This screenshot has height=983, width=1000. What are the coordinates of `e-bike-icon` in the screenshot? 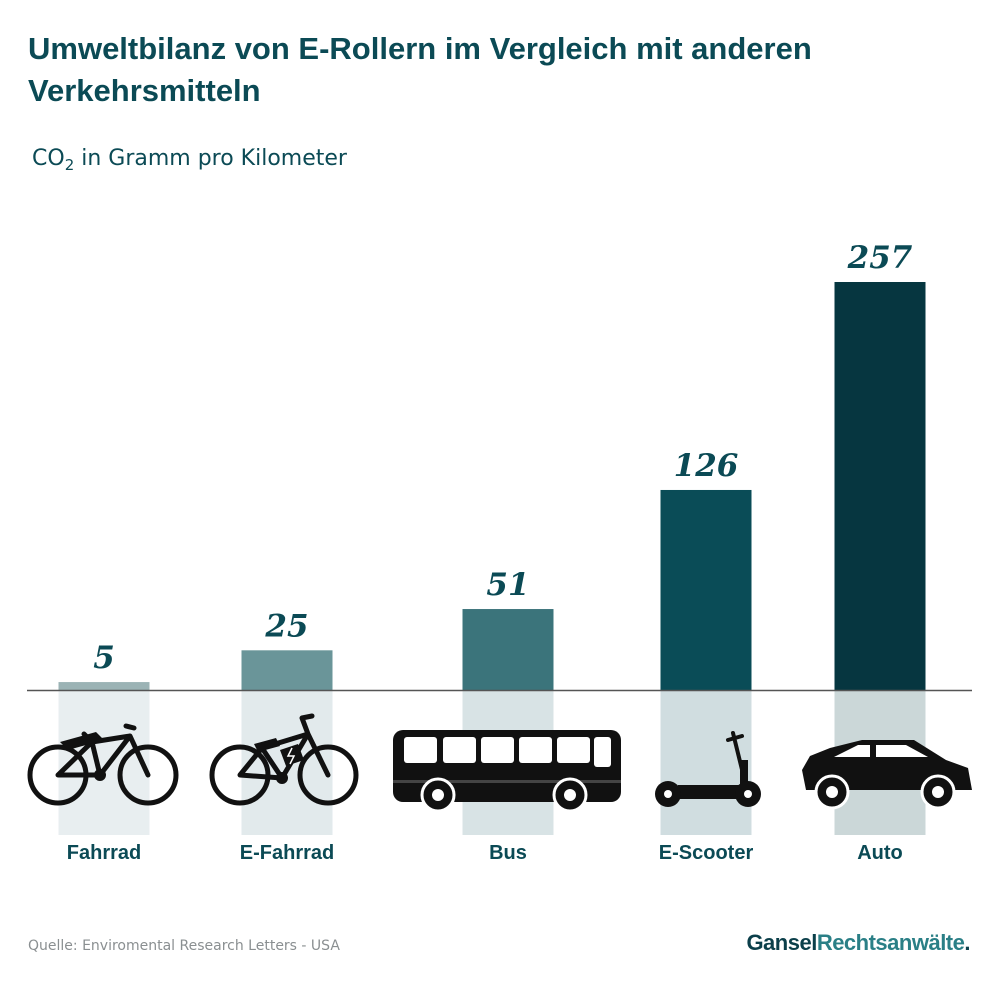 It's located at (284, 759).